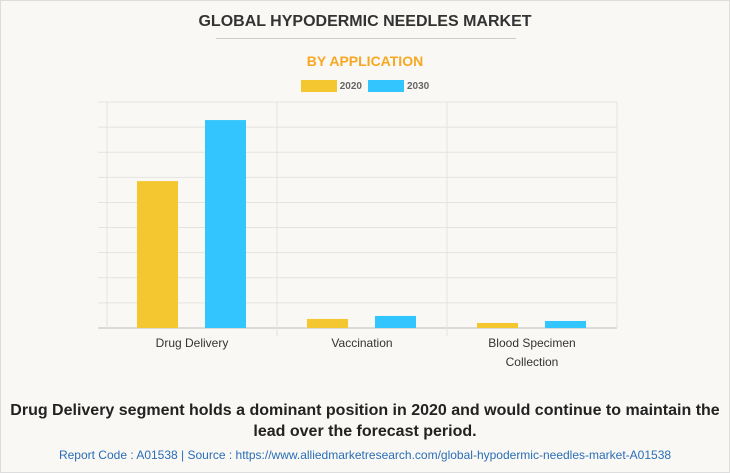 The image size is (730, 473). Describe the element at coordinates (365, 86) in the screenshot. I see `legend: 2020 2030` at that location.